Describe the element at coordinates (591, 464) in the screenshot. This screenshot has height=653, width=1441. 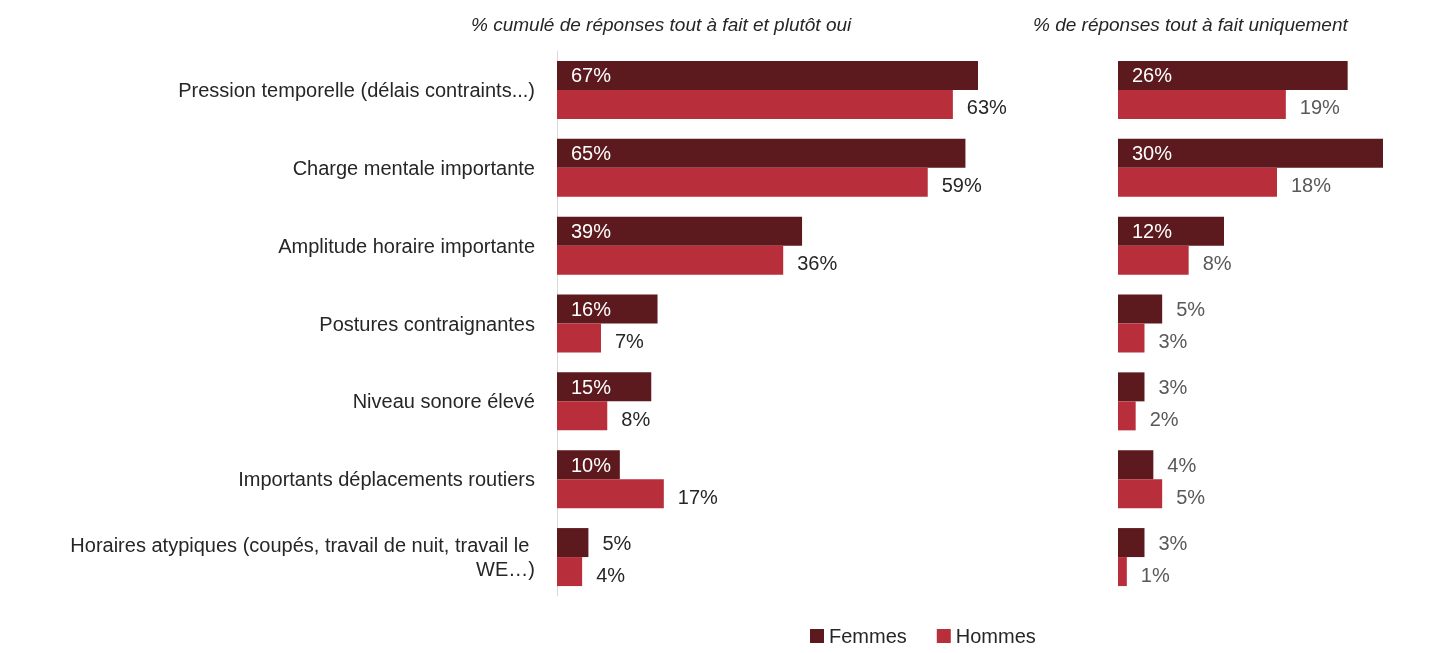
I see `data-label: 10%` at that location.